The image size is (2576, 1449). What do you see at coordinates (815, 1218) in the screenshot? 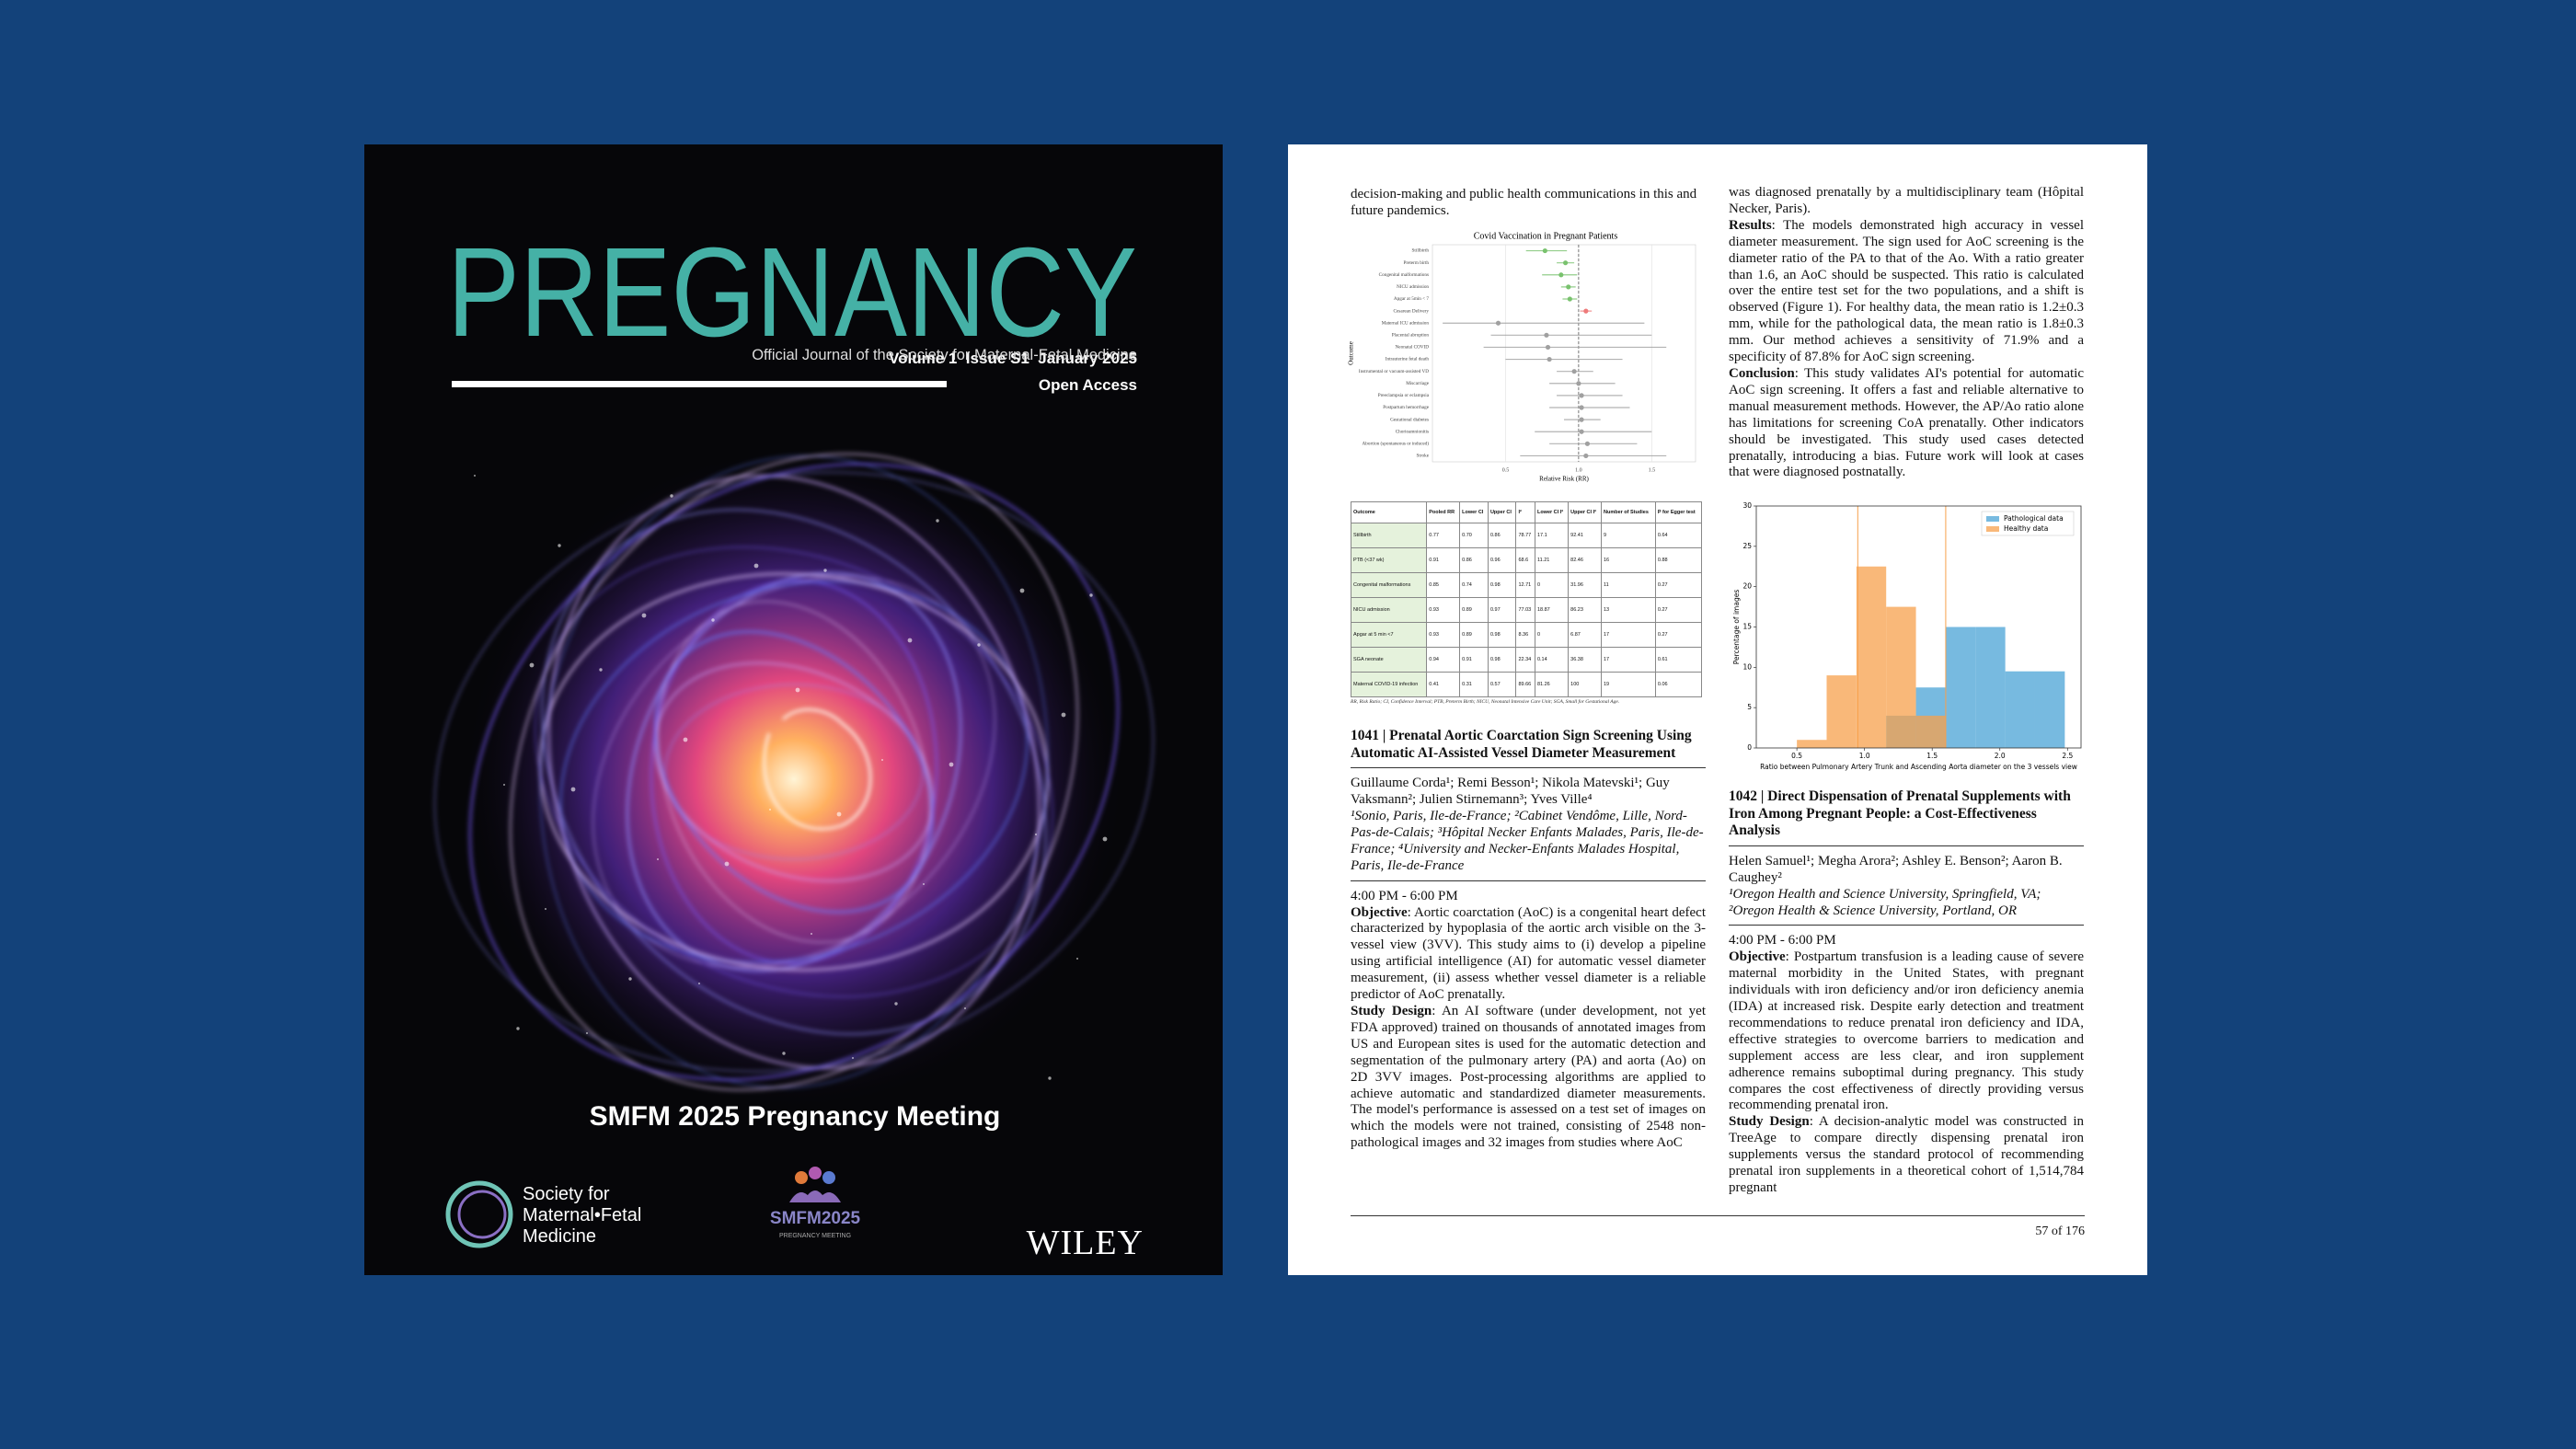
I see `meeting-logo: SMFM2025` at bounding box center [815, 1218].